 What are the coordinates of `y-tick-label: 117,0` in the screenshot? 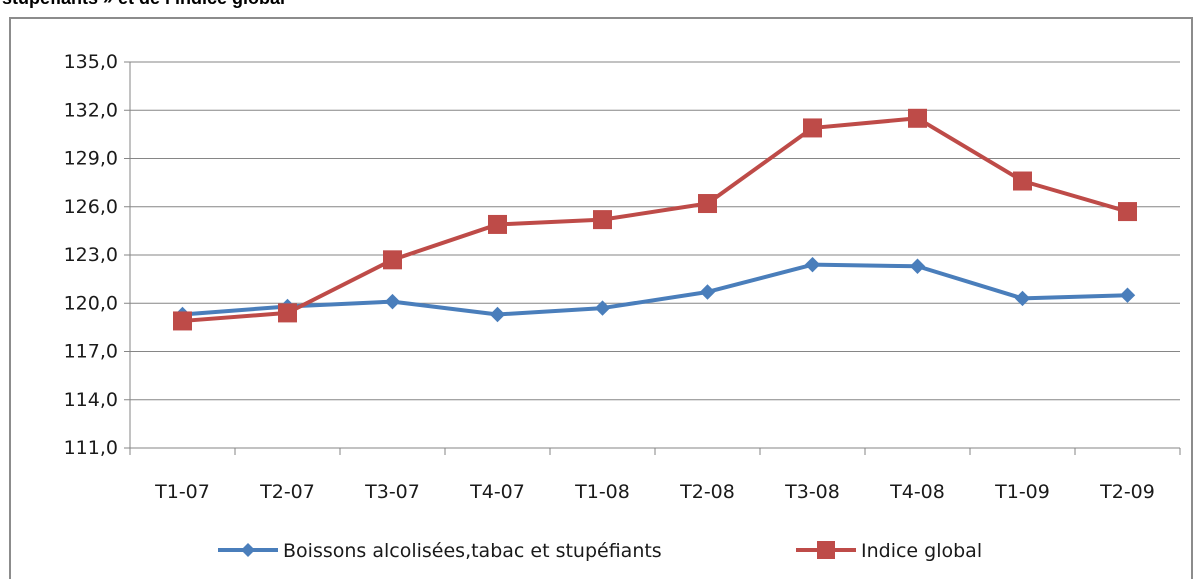 It's located at (91, 352).